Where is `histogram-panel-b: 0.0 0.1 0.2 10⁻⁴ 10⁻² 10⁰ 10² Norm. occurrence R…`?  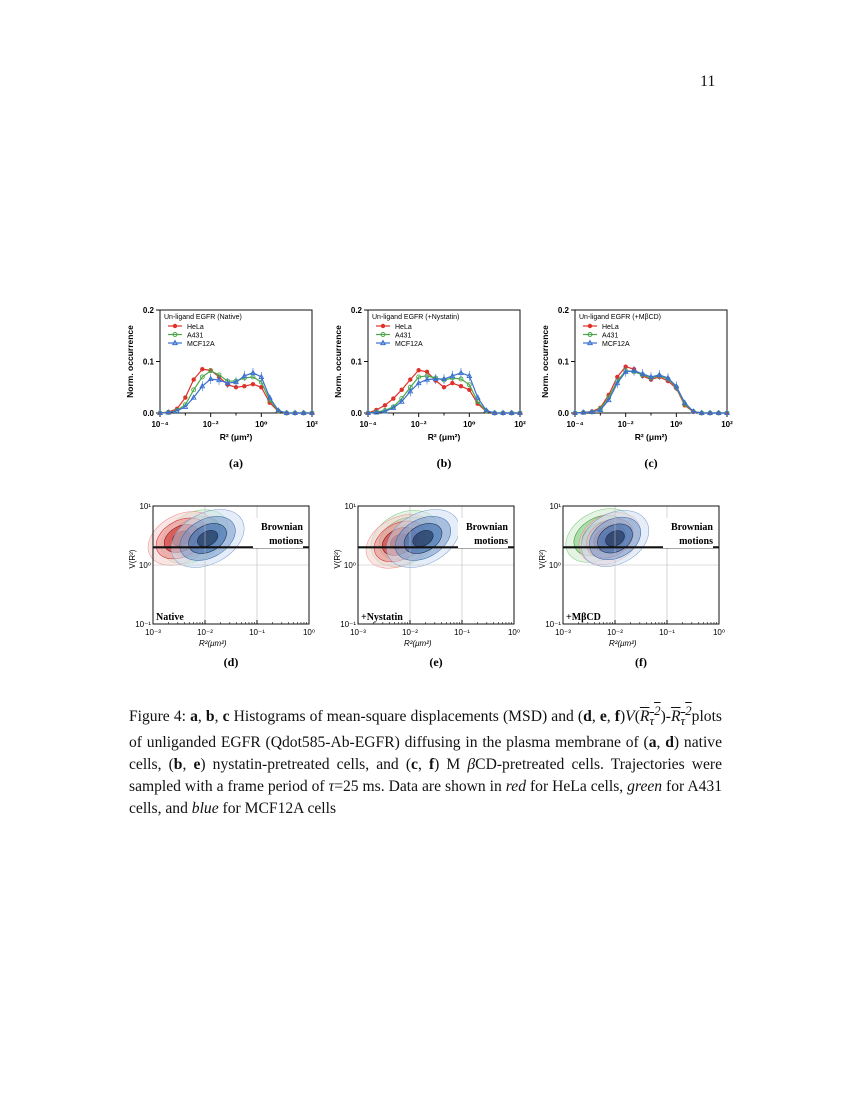
histogram-panel-b: 0.0 0.1 0.2 10⁻⁴ 10⁻² 10⁰ 10² Norm. occurrence R… is located at coordinates (429, 388).